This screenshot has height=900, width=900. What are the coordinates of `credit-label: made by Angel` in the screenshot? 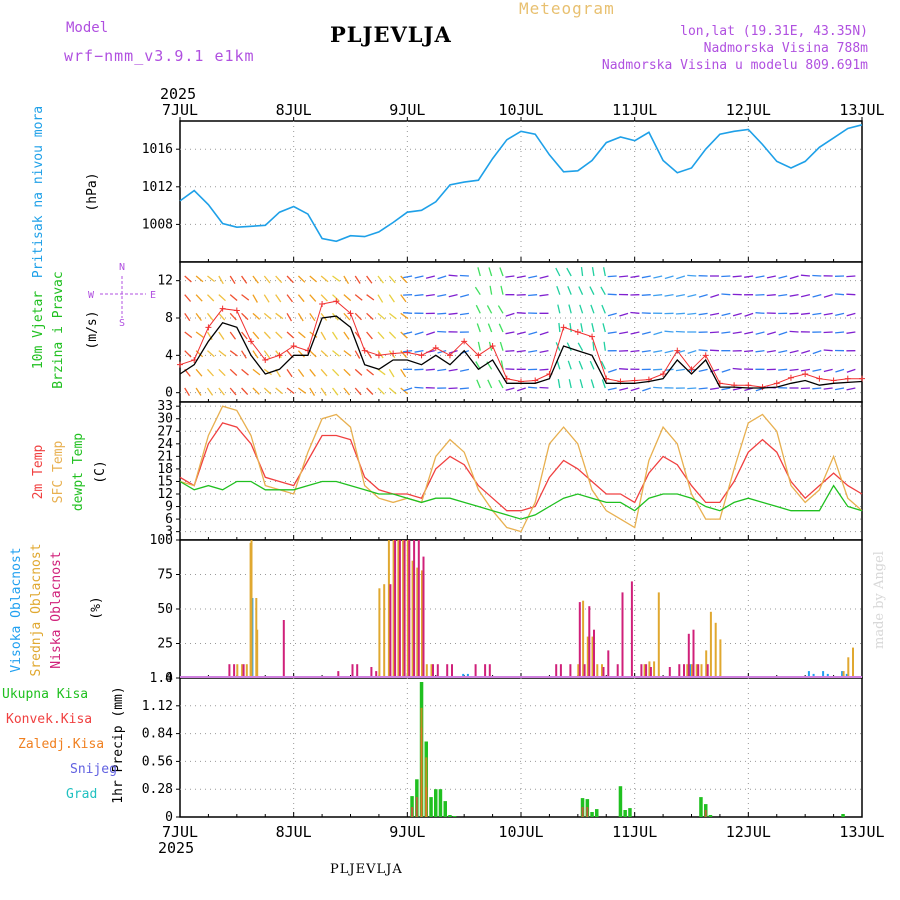 It's located at (879, 600).